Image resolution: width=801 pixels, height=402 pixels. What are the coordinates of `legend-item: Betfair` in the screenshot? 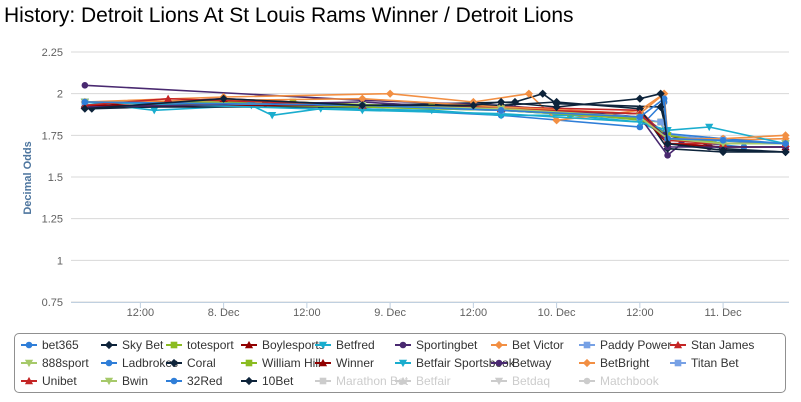 It's located at (423, 381).